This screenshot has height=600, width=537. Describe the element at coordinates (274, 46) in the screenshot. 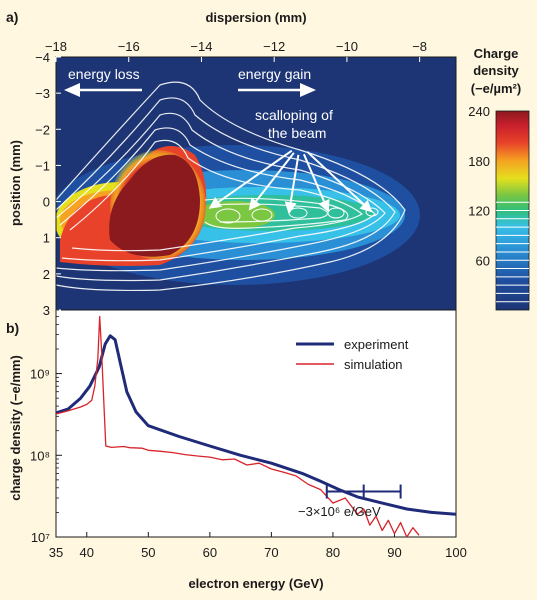

I see `heatmap-x-tick-label: −12` at that location.